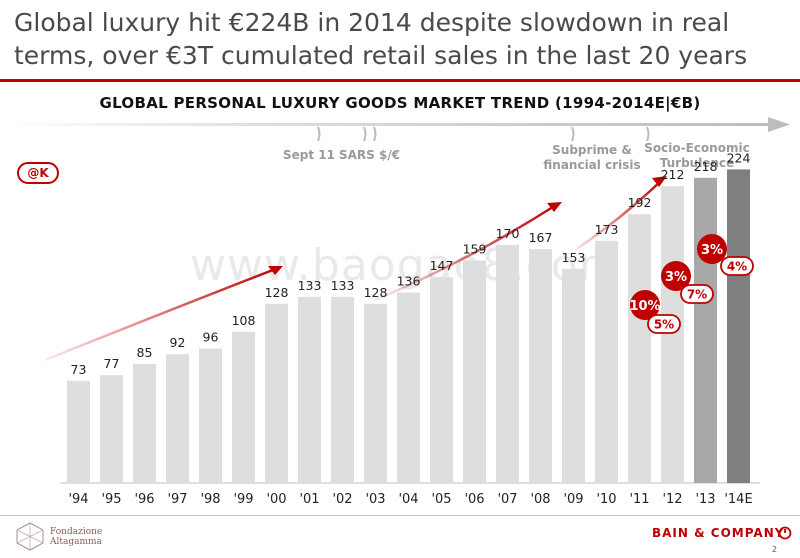  I want to click on value-label-17: 192, so click(640, 202).